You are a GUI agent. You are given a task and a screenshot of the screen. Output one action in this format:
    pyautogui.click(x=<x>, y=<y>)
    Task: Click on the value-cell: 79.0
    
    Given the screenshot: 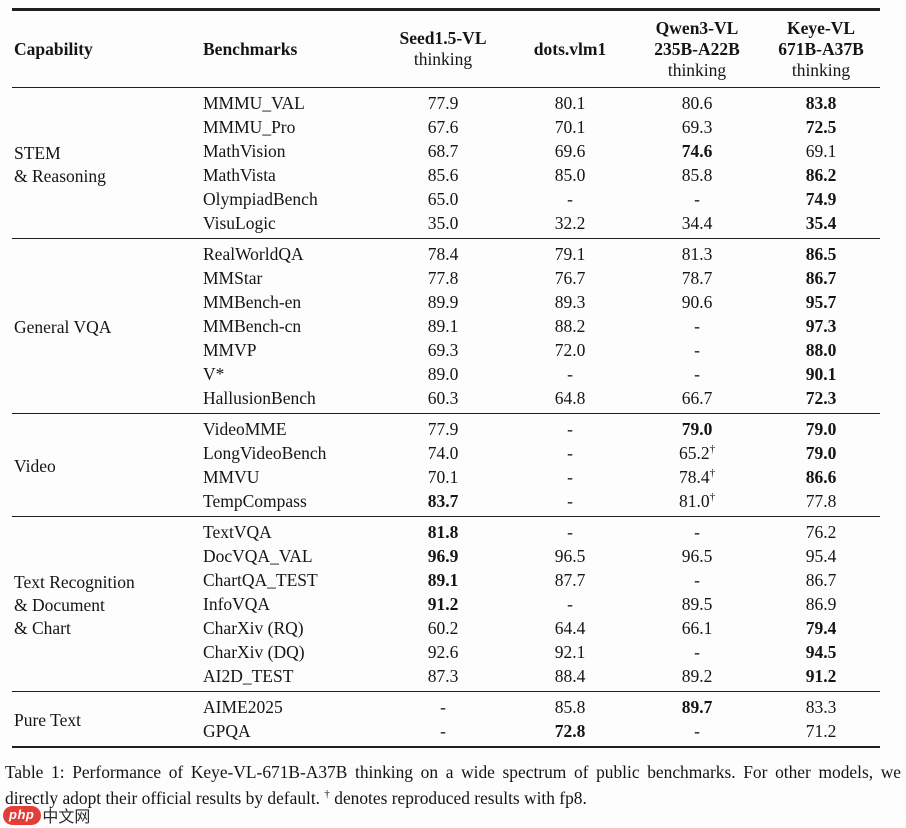 What is the action you would take?
    pyautogui.click(x=697, y=427)
    